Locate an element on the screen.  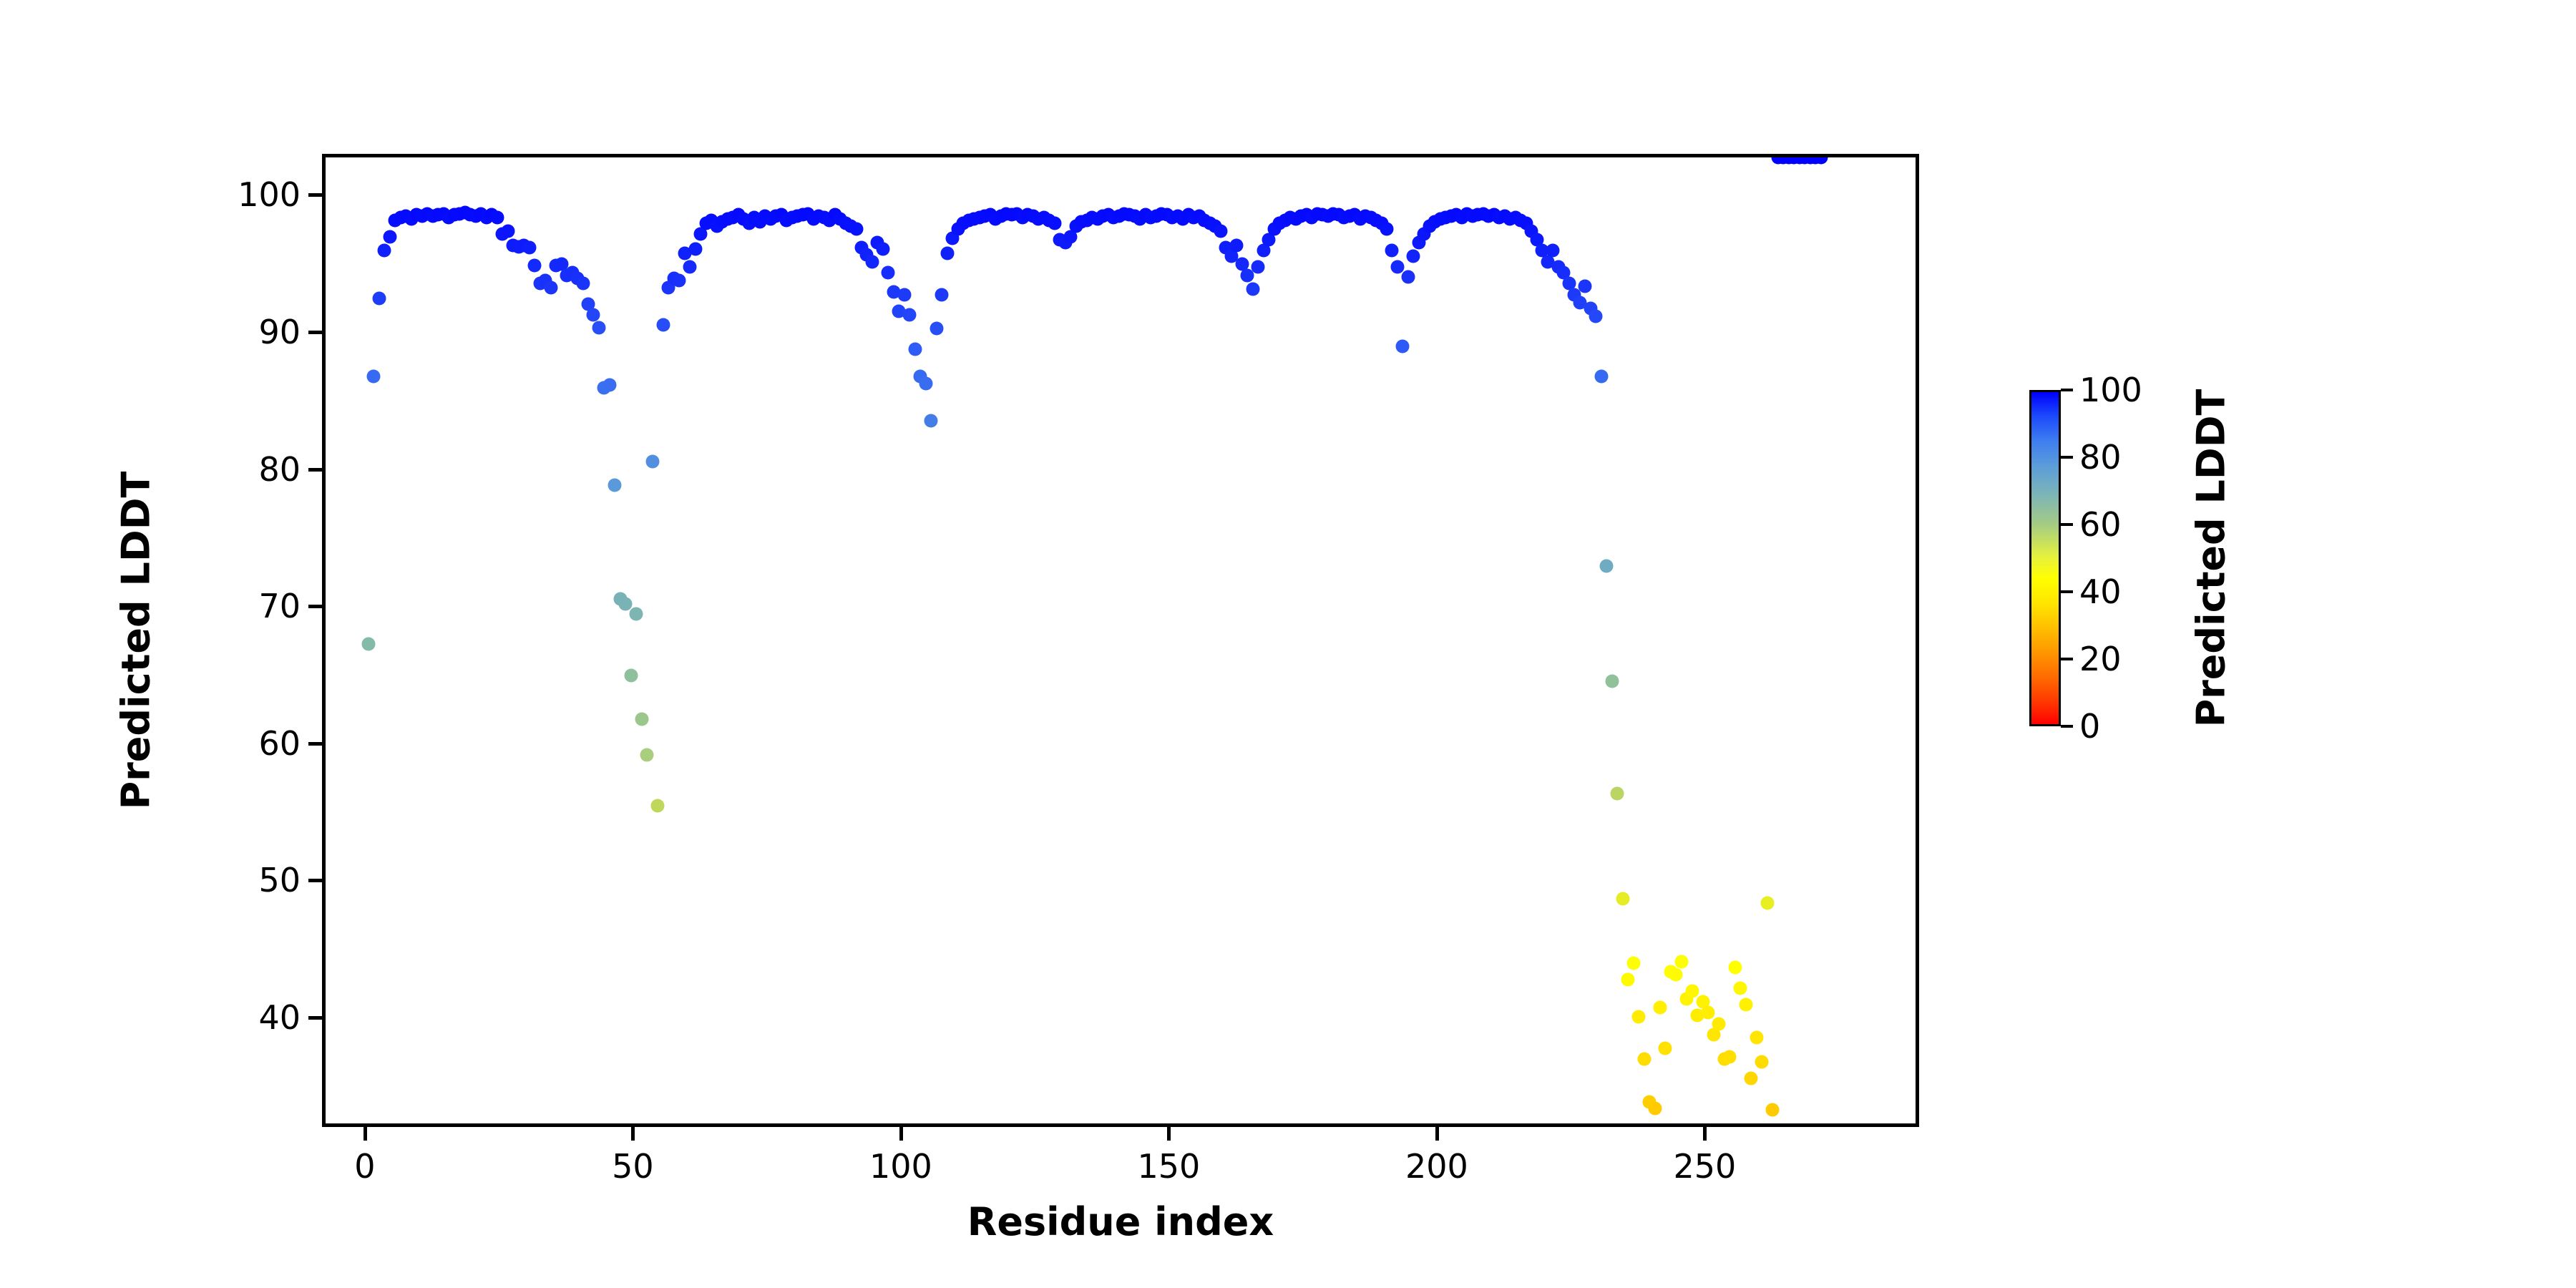
x-tick-label: 250 is located at coordinates (1705, 1166).